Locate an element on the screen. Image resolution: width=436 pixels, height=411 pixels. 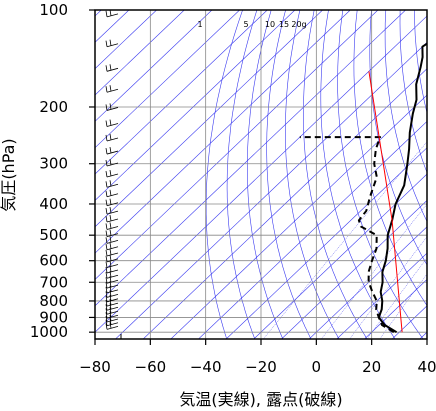
mixing-ratio-label: 20g is located at coordinates (298, 24).